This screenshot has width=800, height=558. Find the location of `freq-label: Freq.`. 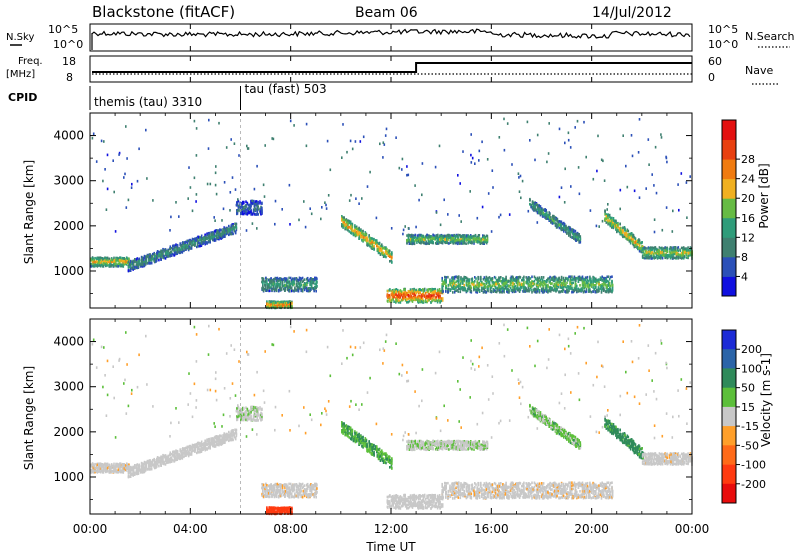

freq-label: Freq. is located at coordinates (30, 61).